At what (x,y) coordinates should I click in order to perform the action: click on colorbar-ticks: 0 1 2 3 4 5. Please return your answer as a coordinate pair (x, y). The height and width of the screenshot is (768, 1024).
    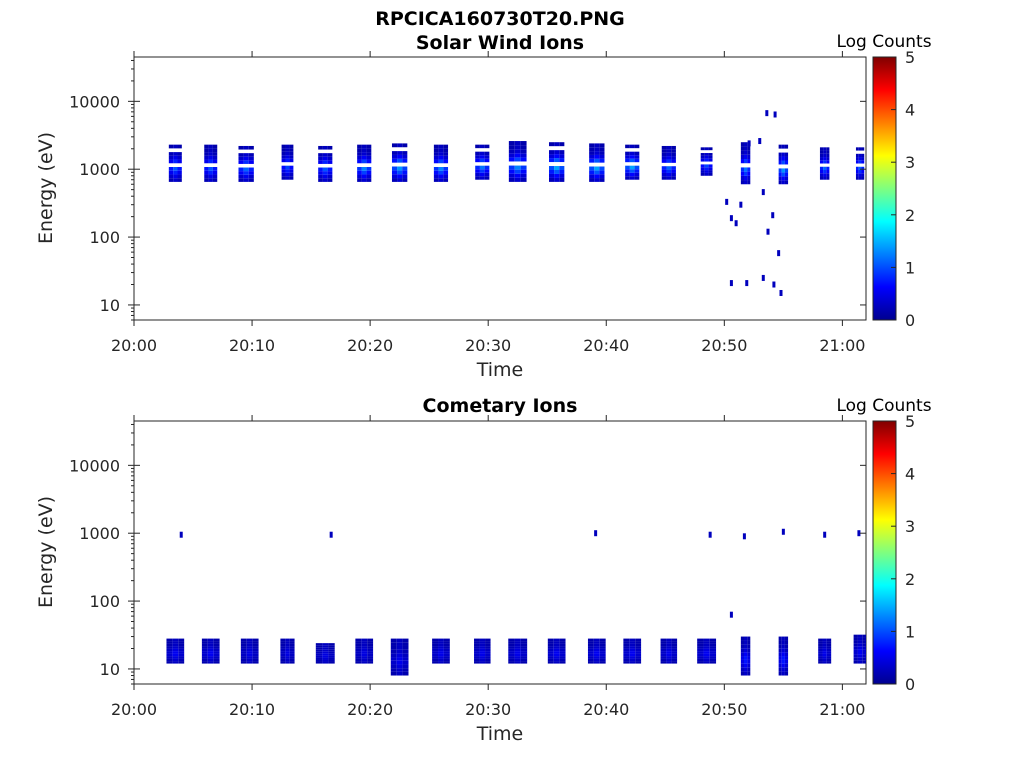
    Looking at the image, I should click on (903, 553).